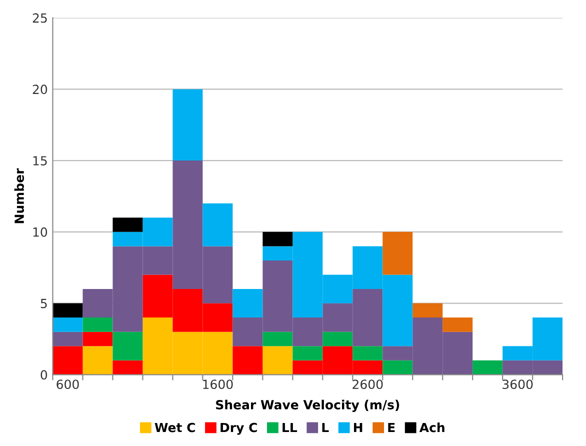  What do you see at coordinates (39, 18) in the screenshot?
I see `y-tick-label: 25` at bounding box center [39, 18].